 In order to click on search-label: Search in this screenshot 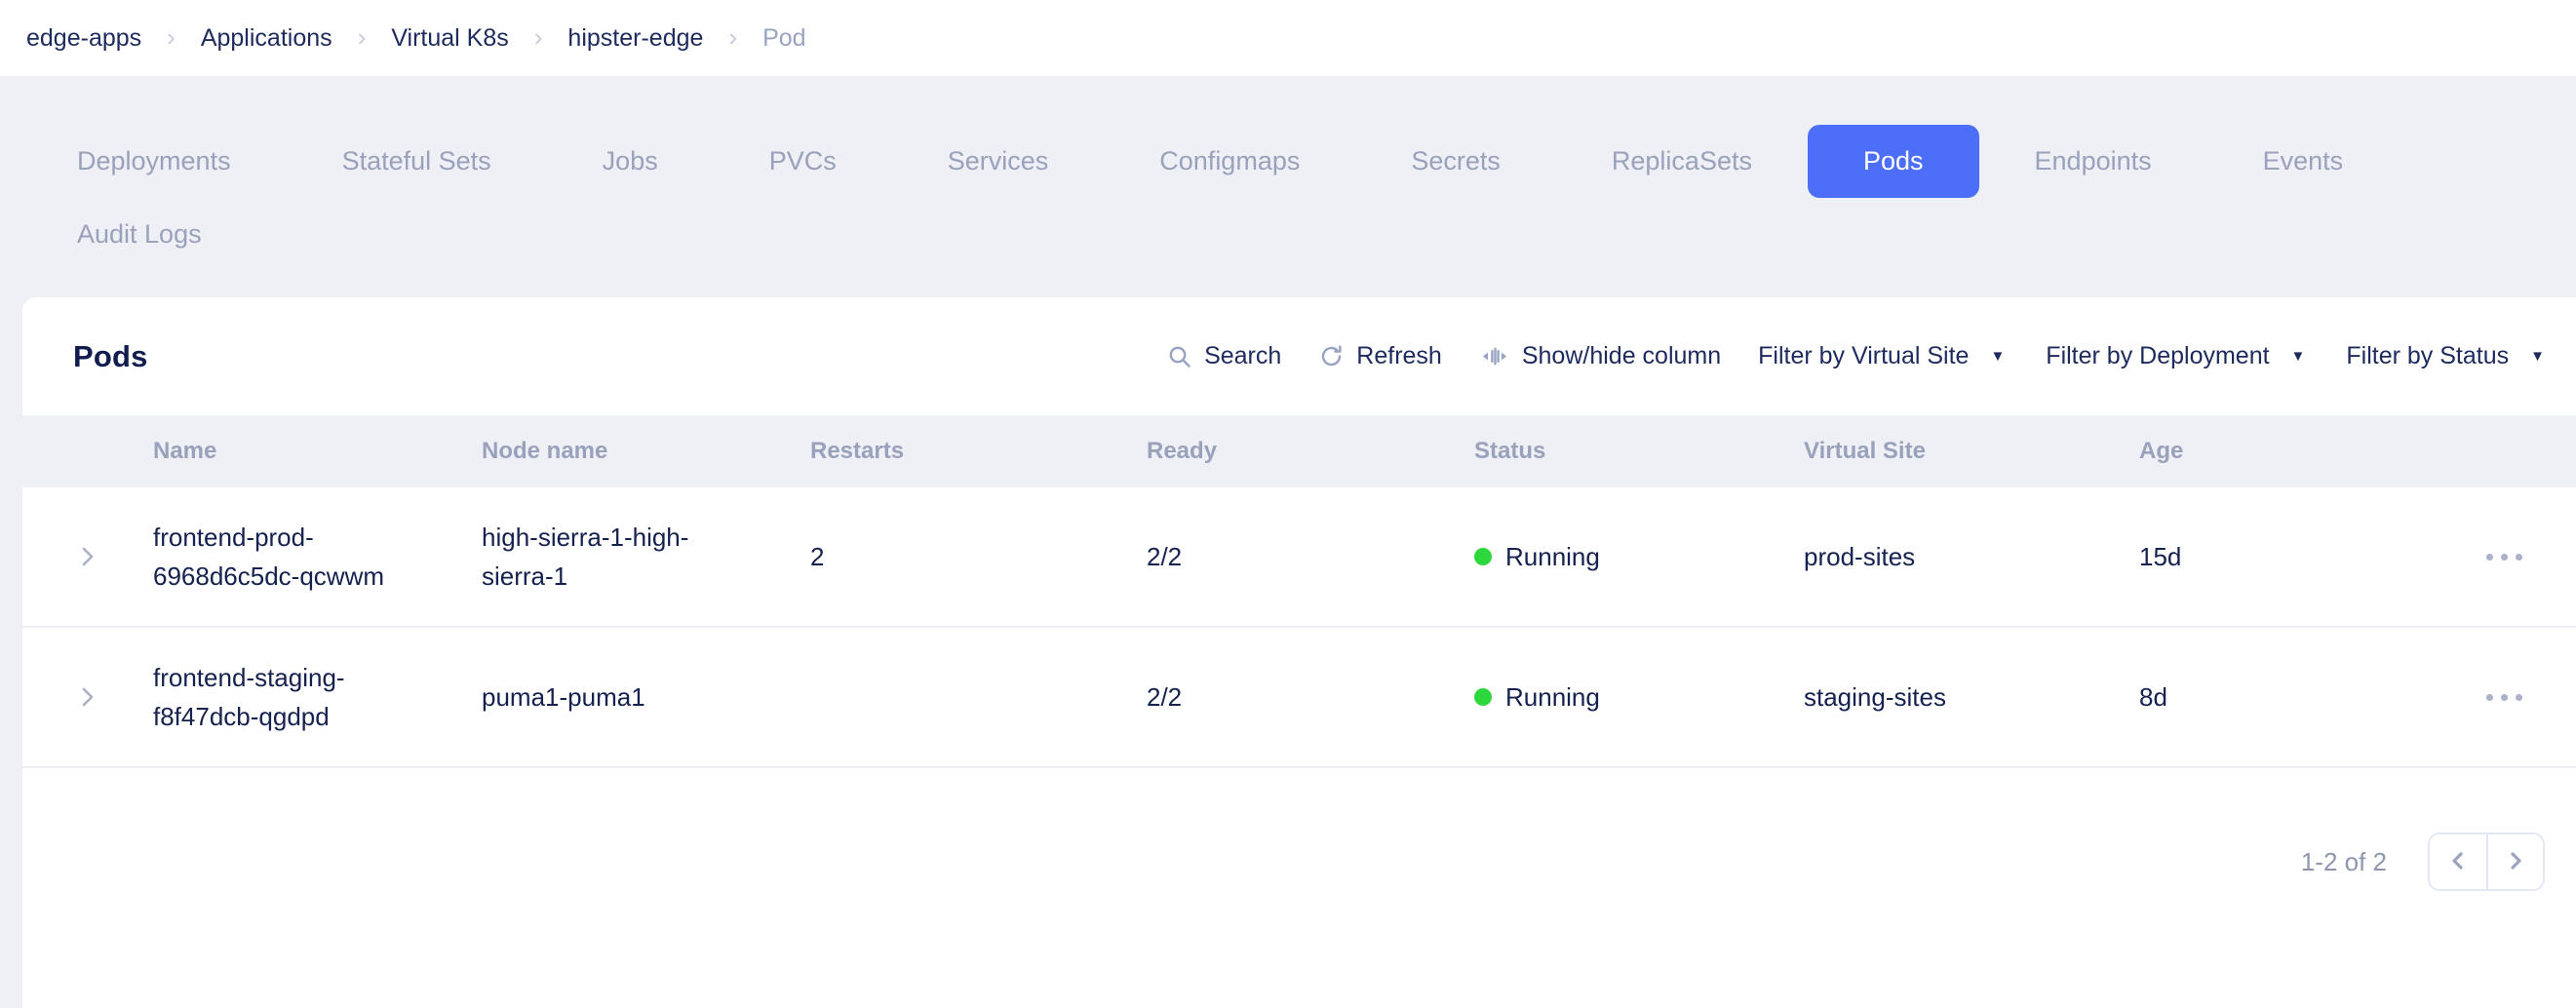, I will do `click(1243, 355)`.